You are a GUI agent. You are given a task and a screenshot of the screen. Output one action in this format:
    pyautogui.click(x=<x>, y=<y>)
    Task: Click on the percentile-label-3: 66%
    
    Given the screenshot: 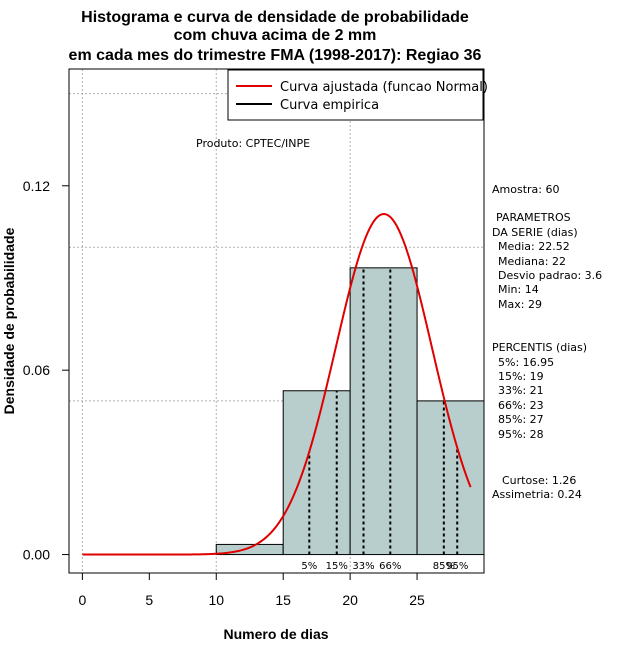 What is the action you would take?
    pyautogui.click(x=390, y=566)
    